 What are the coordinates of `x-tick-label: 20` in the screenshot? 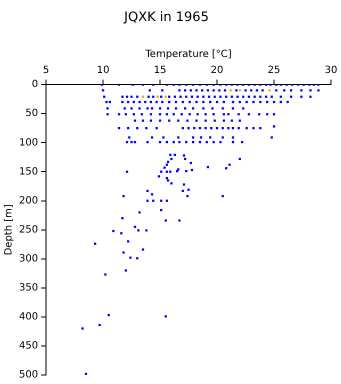 It's located at (217, 70).